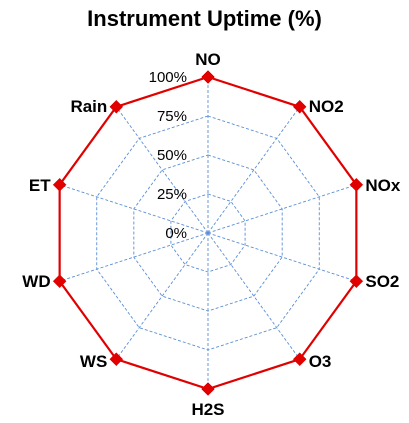 Image resolution: width=409 pixels, height=423 pixels. I want to click on radial-tick-label-50: 50%, so click(172, 155).